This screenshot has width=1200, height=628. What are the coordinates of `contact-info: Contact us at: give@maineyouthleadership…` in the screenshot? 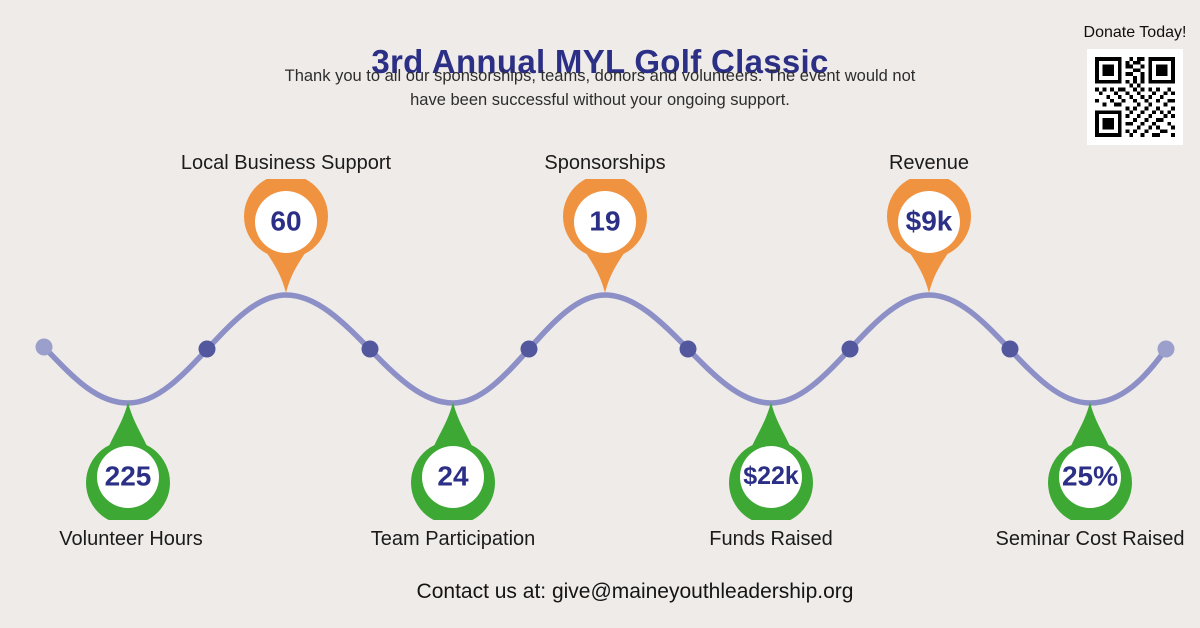 It's located at (635, 591).